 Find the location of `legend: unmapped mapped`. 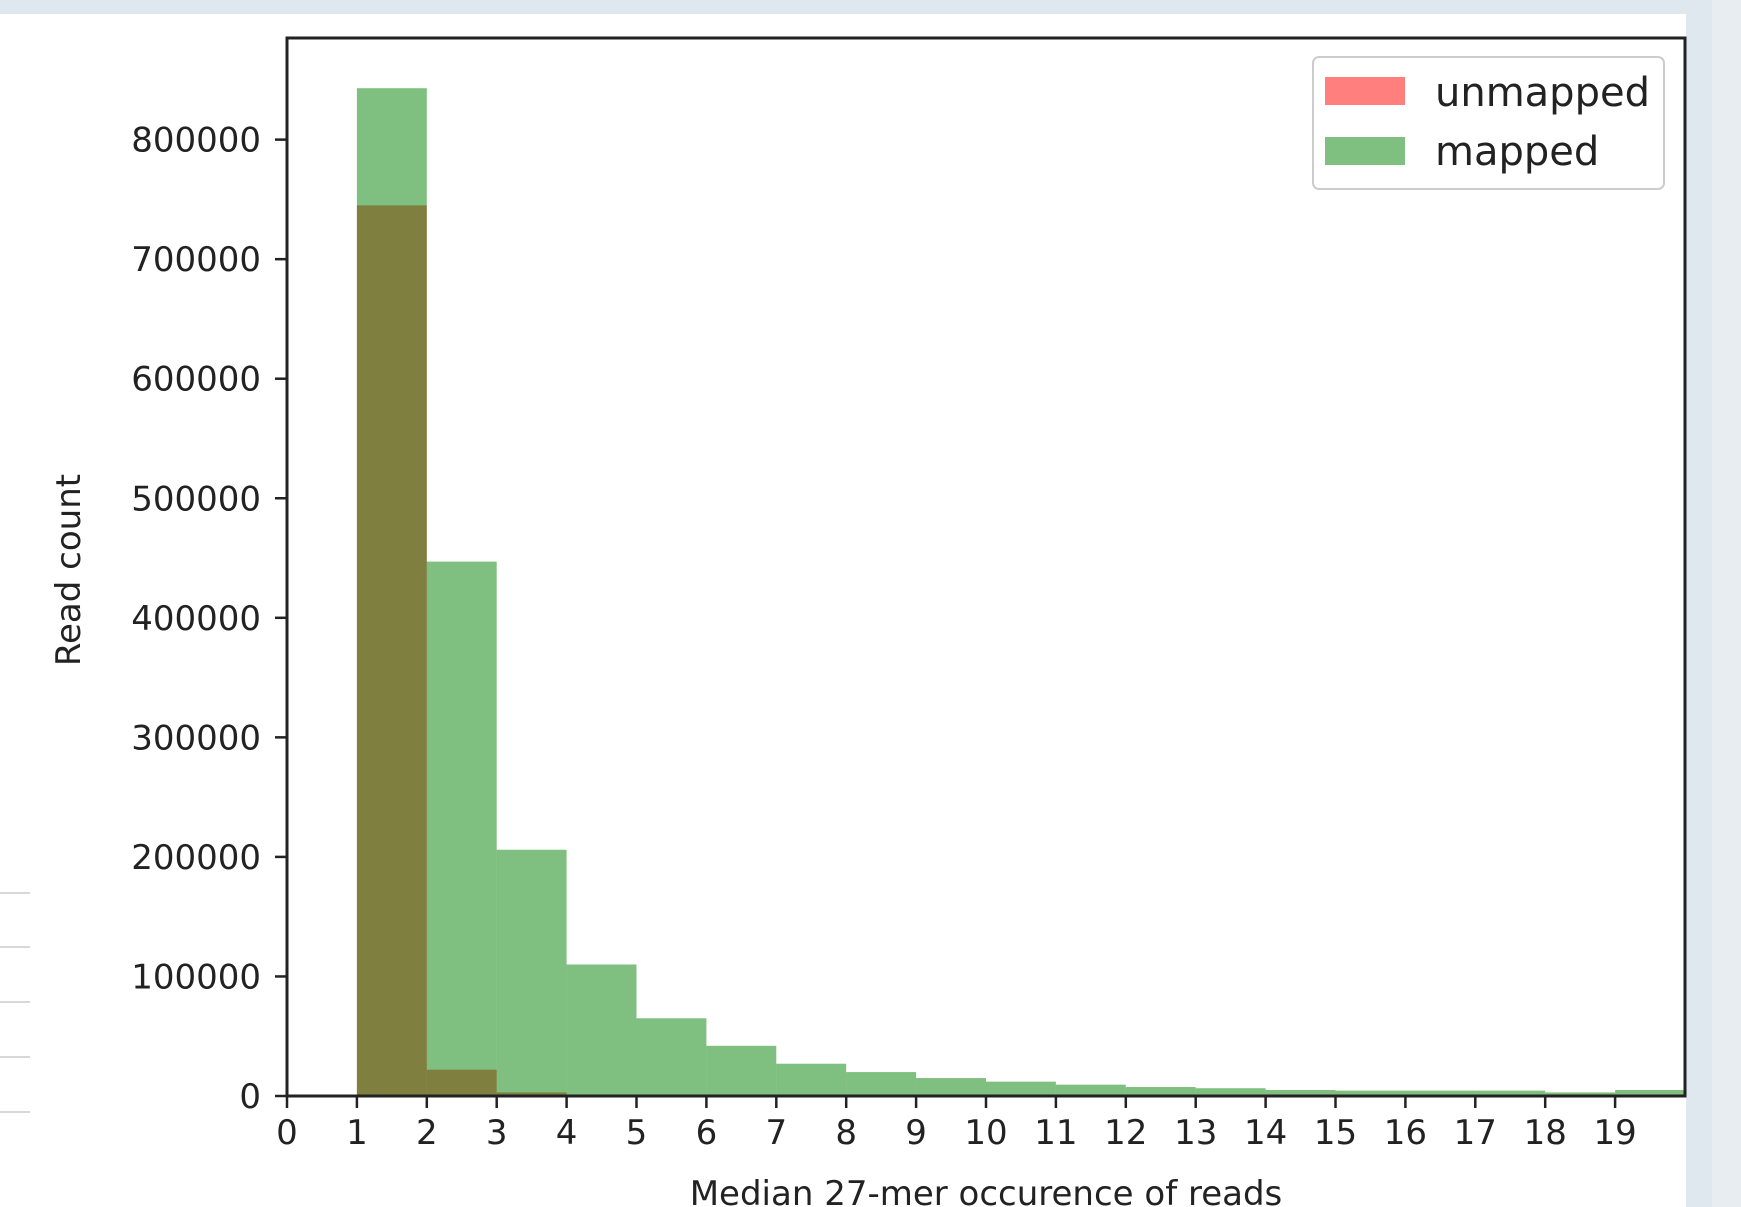

legend: unmapped mapped is located at coordinates (1488, 123).